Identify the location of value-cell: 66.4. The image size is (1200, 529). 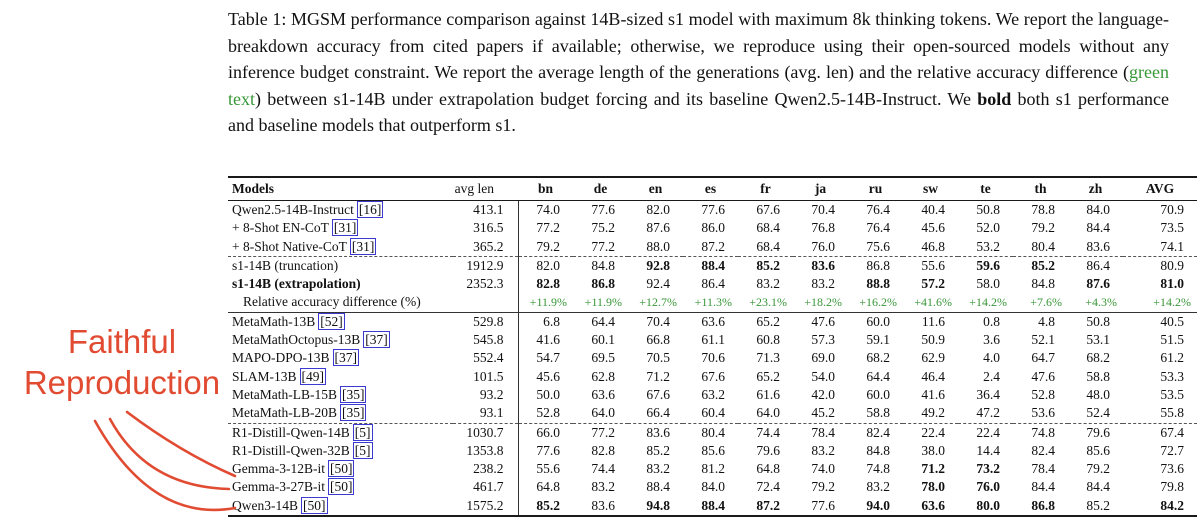
(658, 413).